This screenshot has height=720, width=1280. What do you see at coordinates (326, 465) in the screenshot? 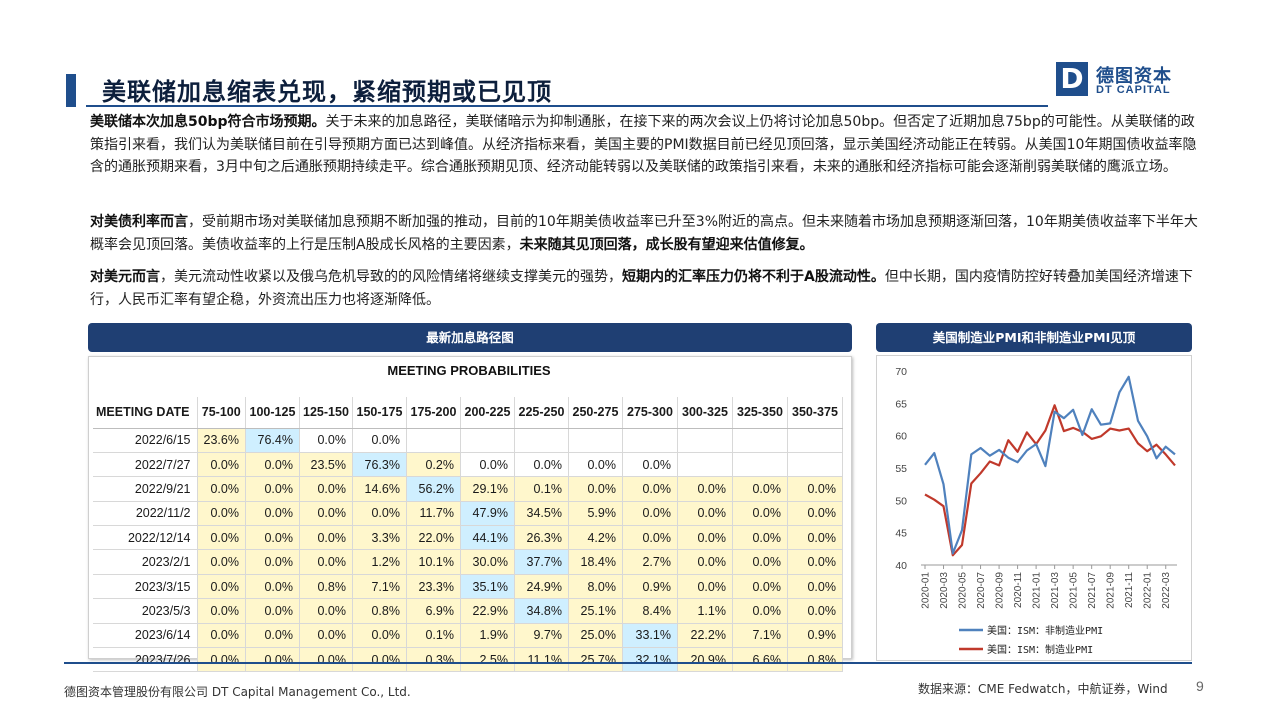
I see `probability-cell: 23.5%` at bounding box center [326, 465].